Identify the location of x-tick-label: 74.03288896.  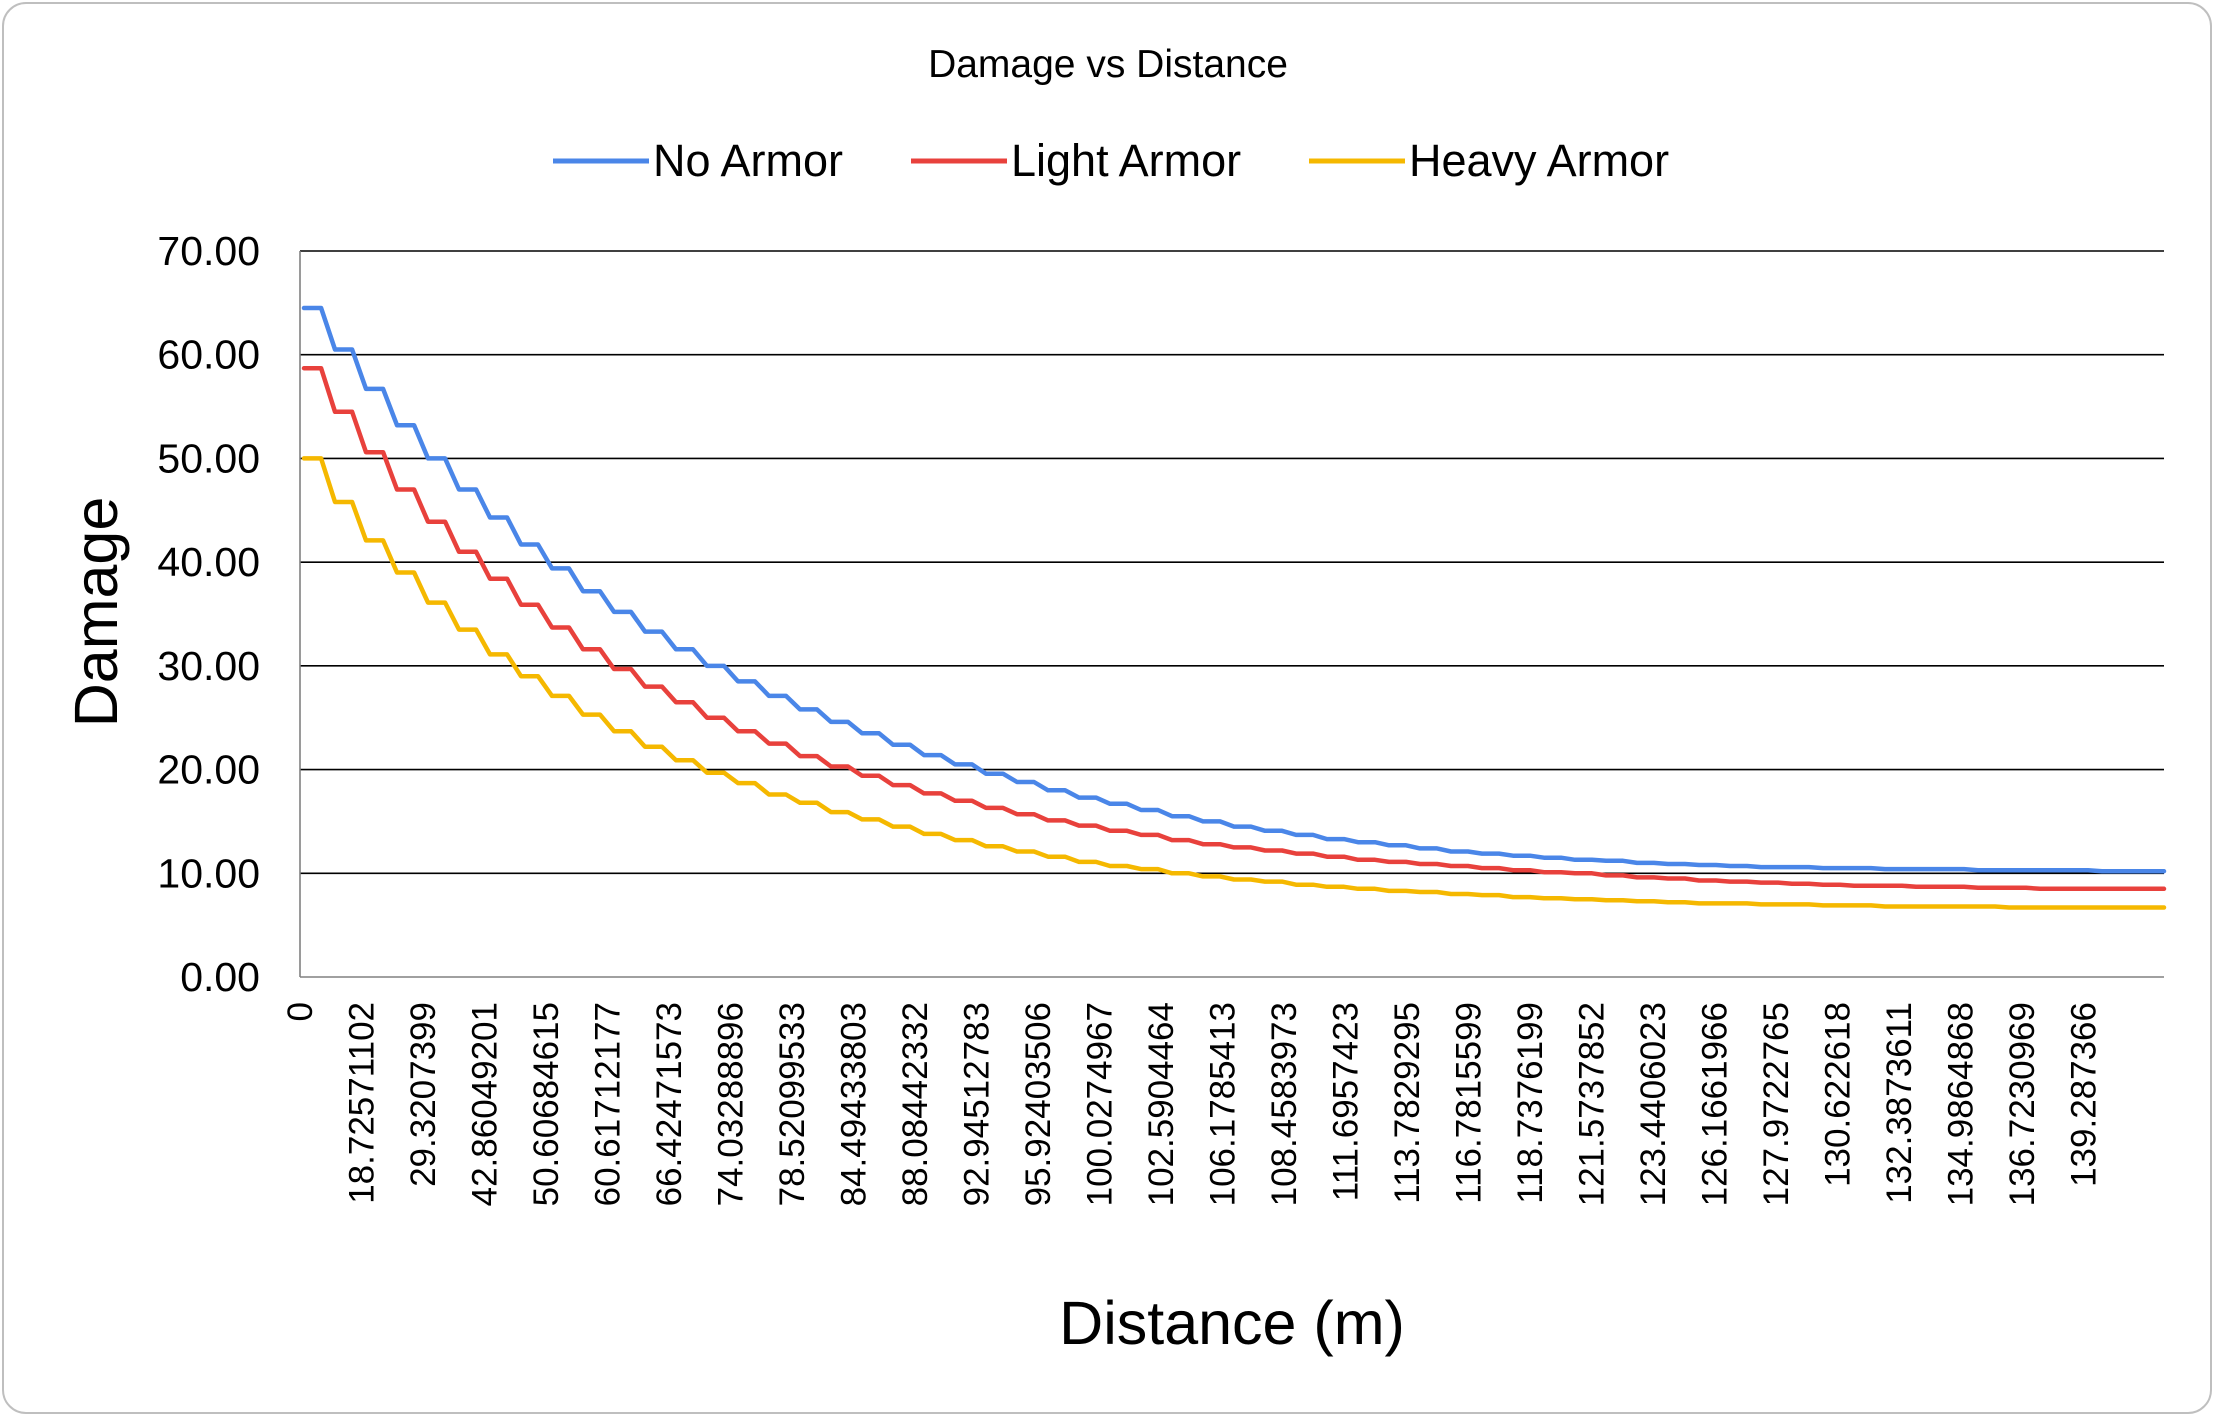
(731, 1104).